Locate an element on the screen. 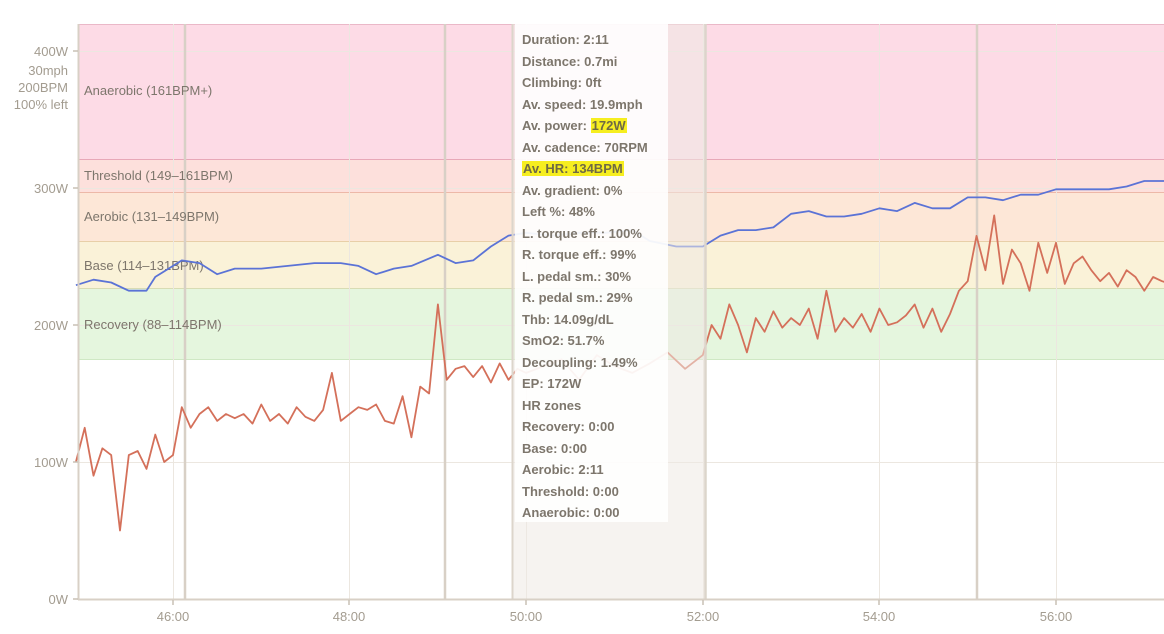 The height and width of the screenshot is (634, 1164). y-tick-100w: 100W is located at coordinates (51, 462).